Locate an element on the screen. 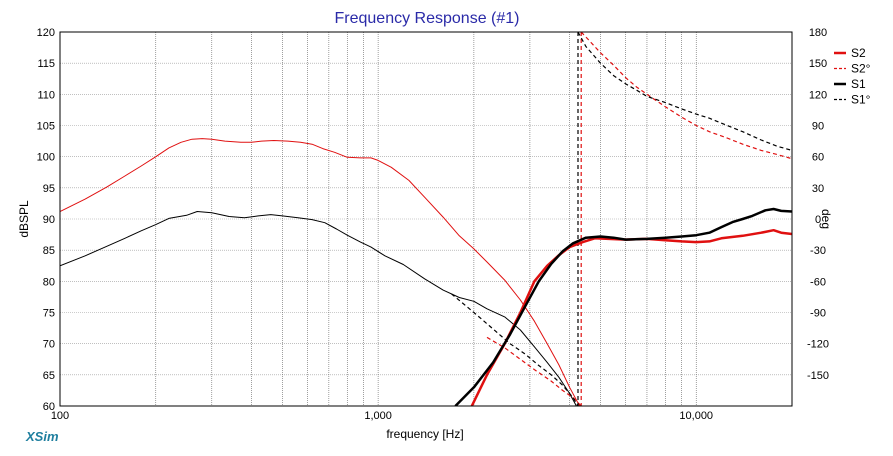 This screenshot has height=456, width=893. y2-tick-label: 180 is located at coordinates (818, 33).